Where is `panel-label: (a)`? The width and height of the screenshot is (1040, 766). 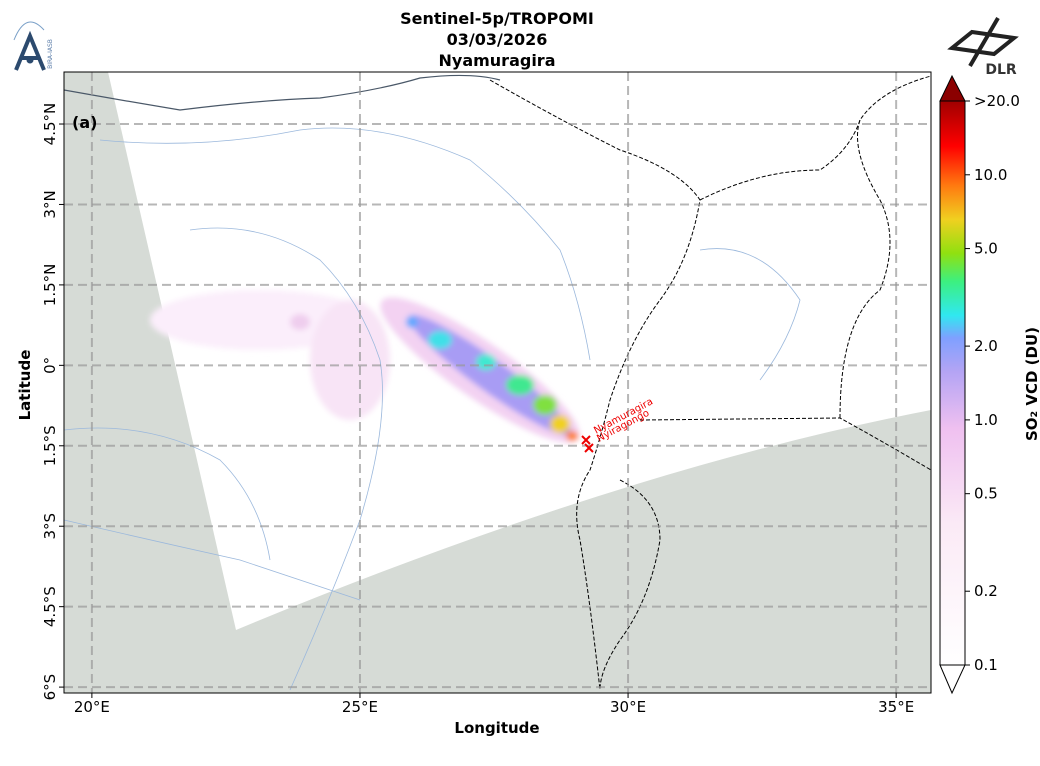 panel-label: (a) is located at coordinates (84, 122).